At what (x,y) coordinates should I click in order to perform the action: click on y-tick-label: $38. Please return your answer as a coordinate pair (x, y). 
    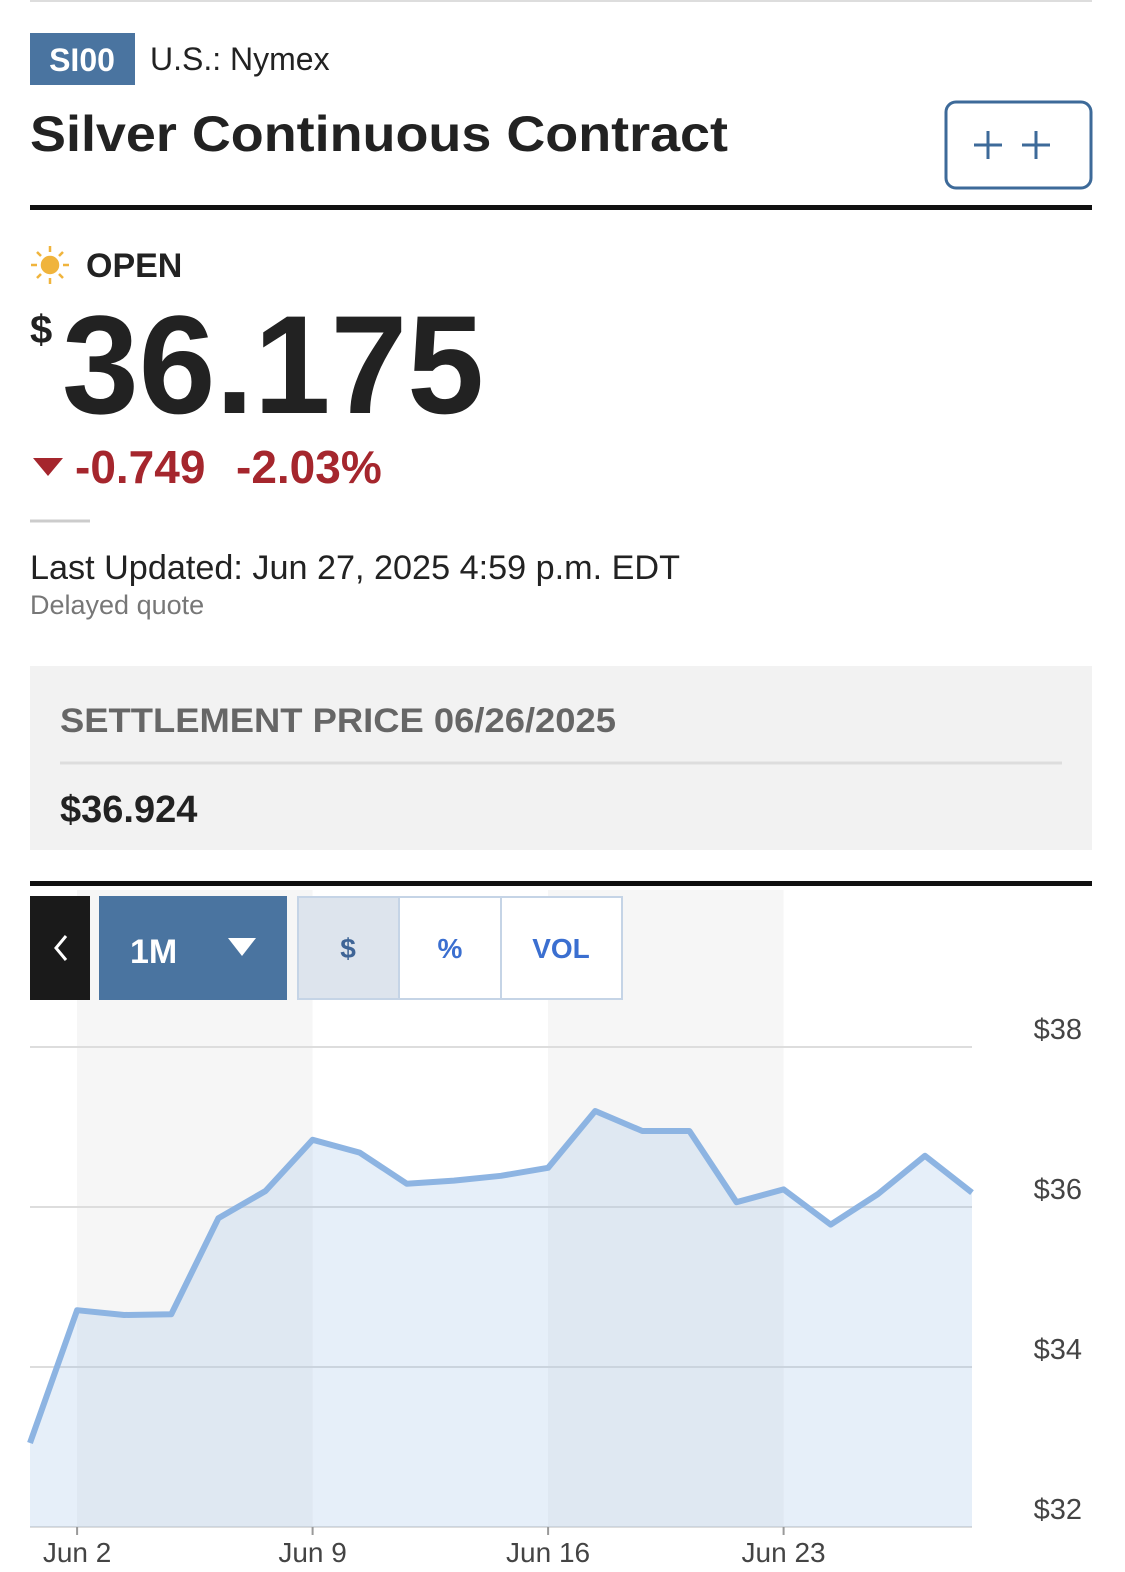
    Looking at the image, I should click on (1058, 1030).